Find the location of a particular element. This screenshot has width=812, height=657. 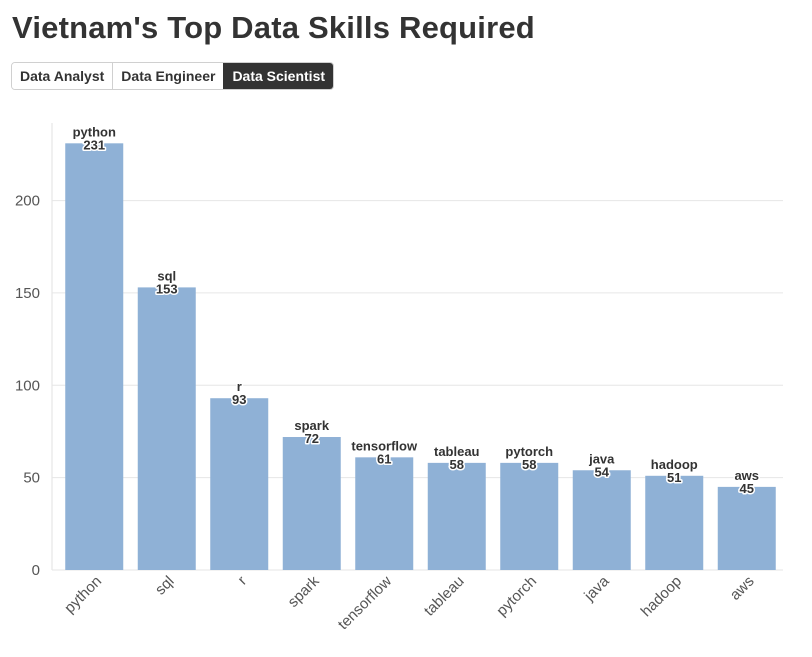

tab-data-analyst: Data Analyst is located at coordinates (62, 76).